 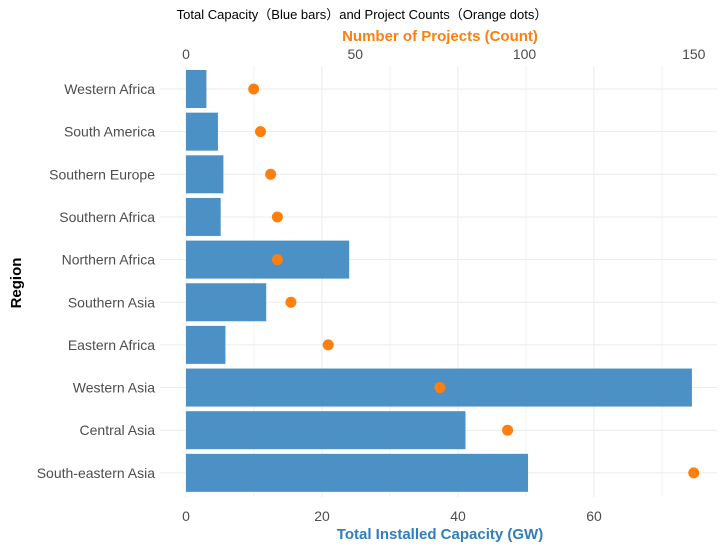 What do you see at coordinates (109, 89) in the screenshot?
I see `category-label: Western Africa` at bounding box center [109, 89].